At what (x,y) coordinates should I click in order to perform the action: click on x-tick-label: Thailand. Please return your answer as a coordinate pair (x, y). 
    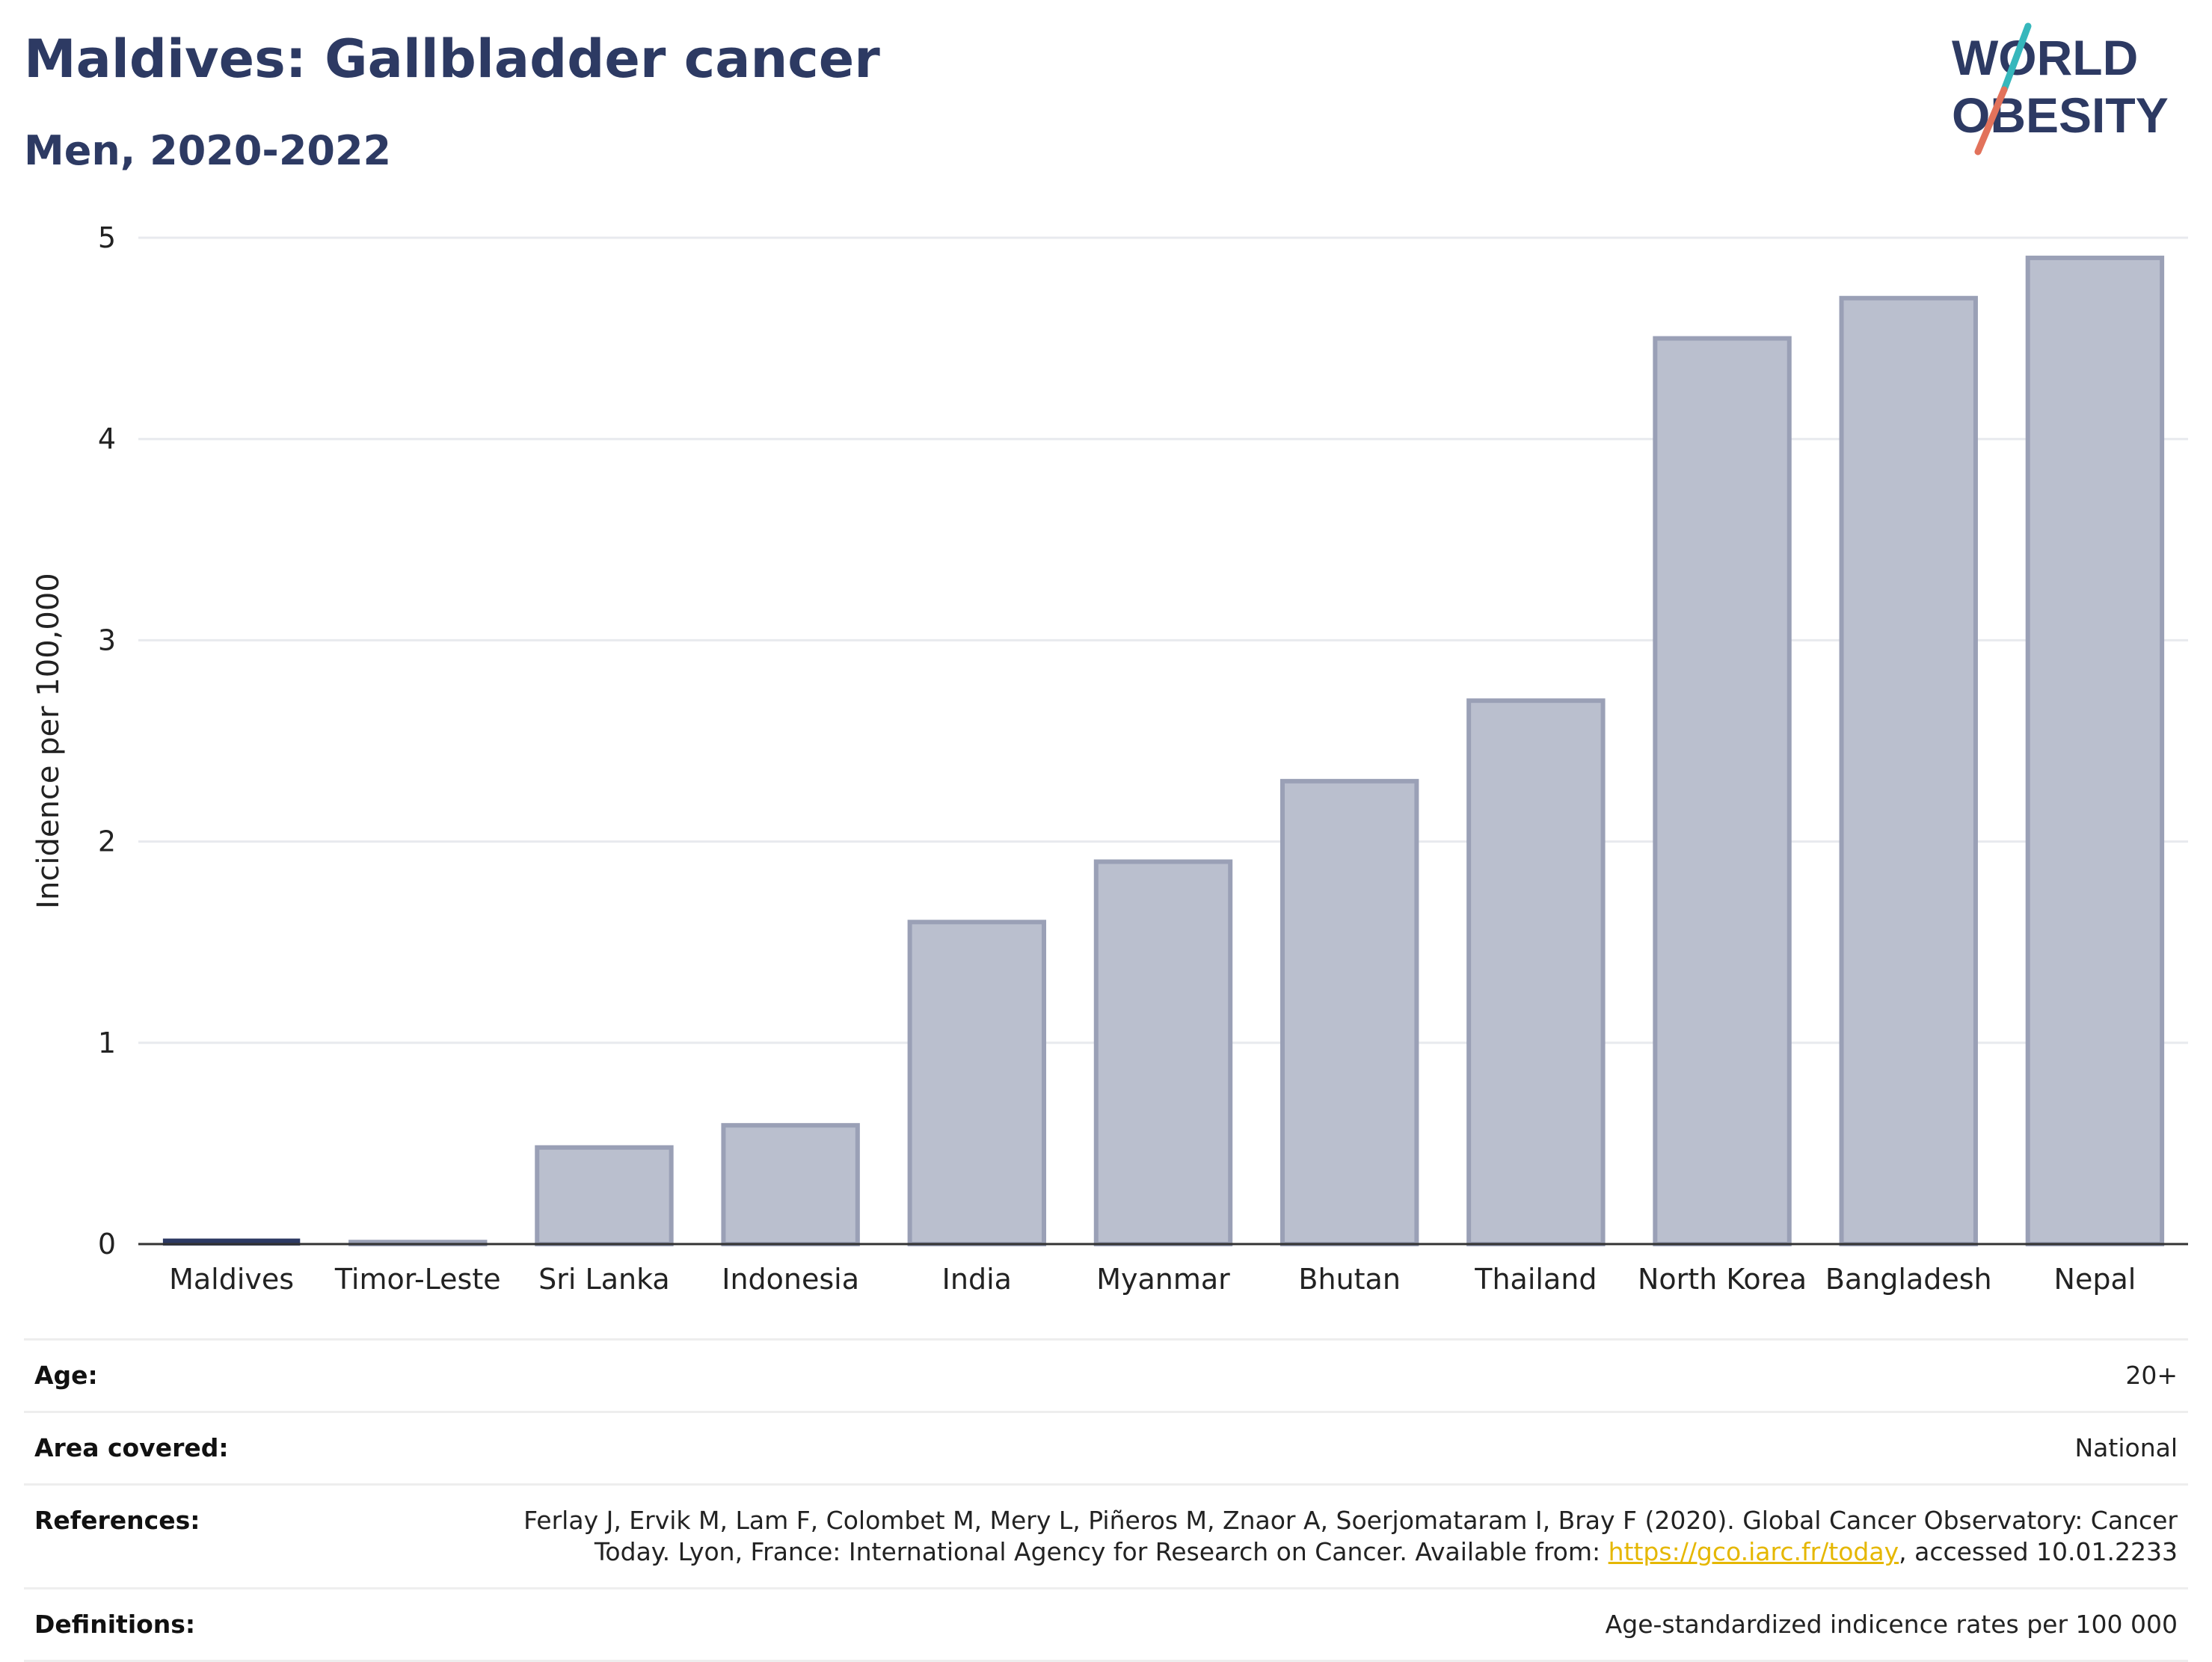
    Looking at the image, I should click on (1536, 1279).